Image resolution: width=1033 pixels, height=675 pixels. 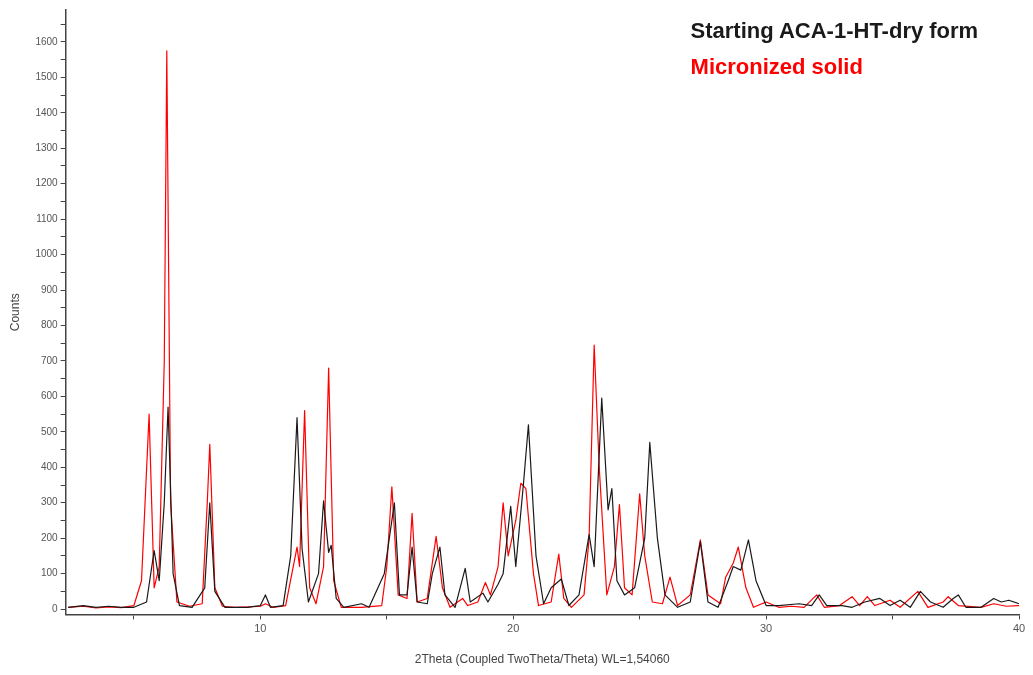 What do you see at coordinates (834, 31) in the screenshot?
I see `text: Starting ACA-1-HT-dry form` at bounding box center [834, 31].